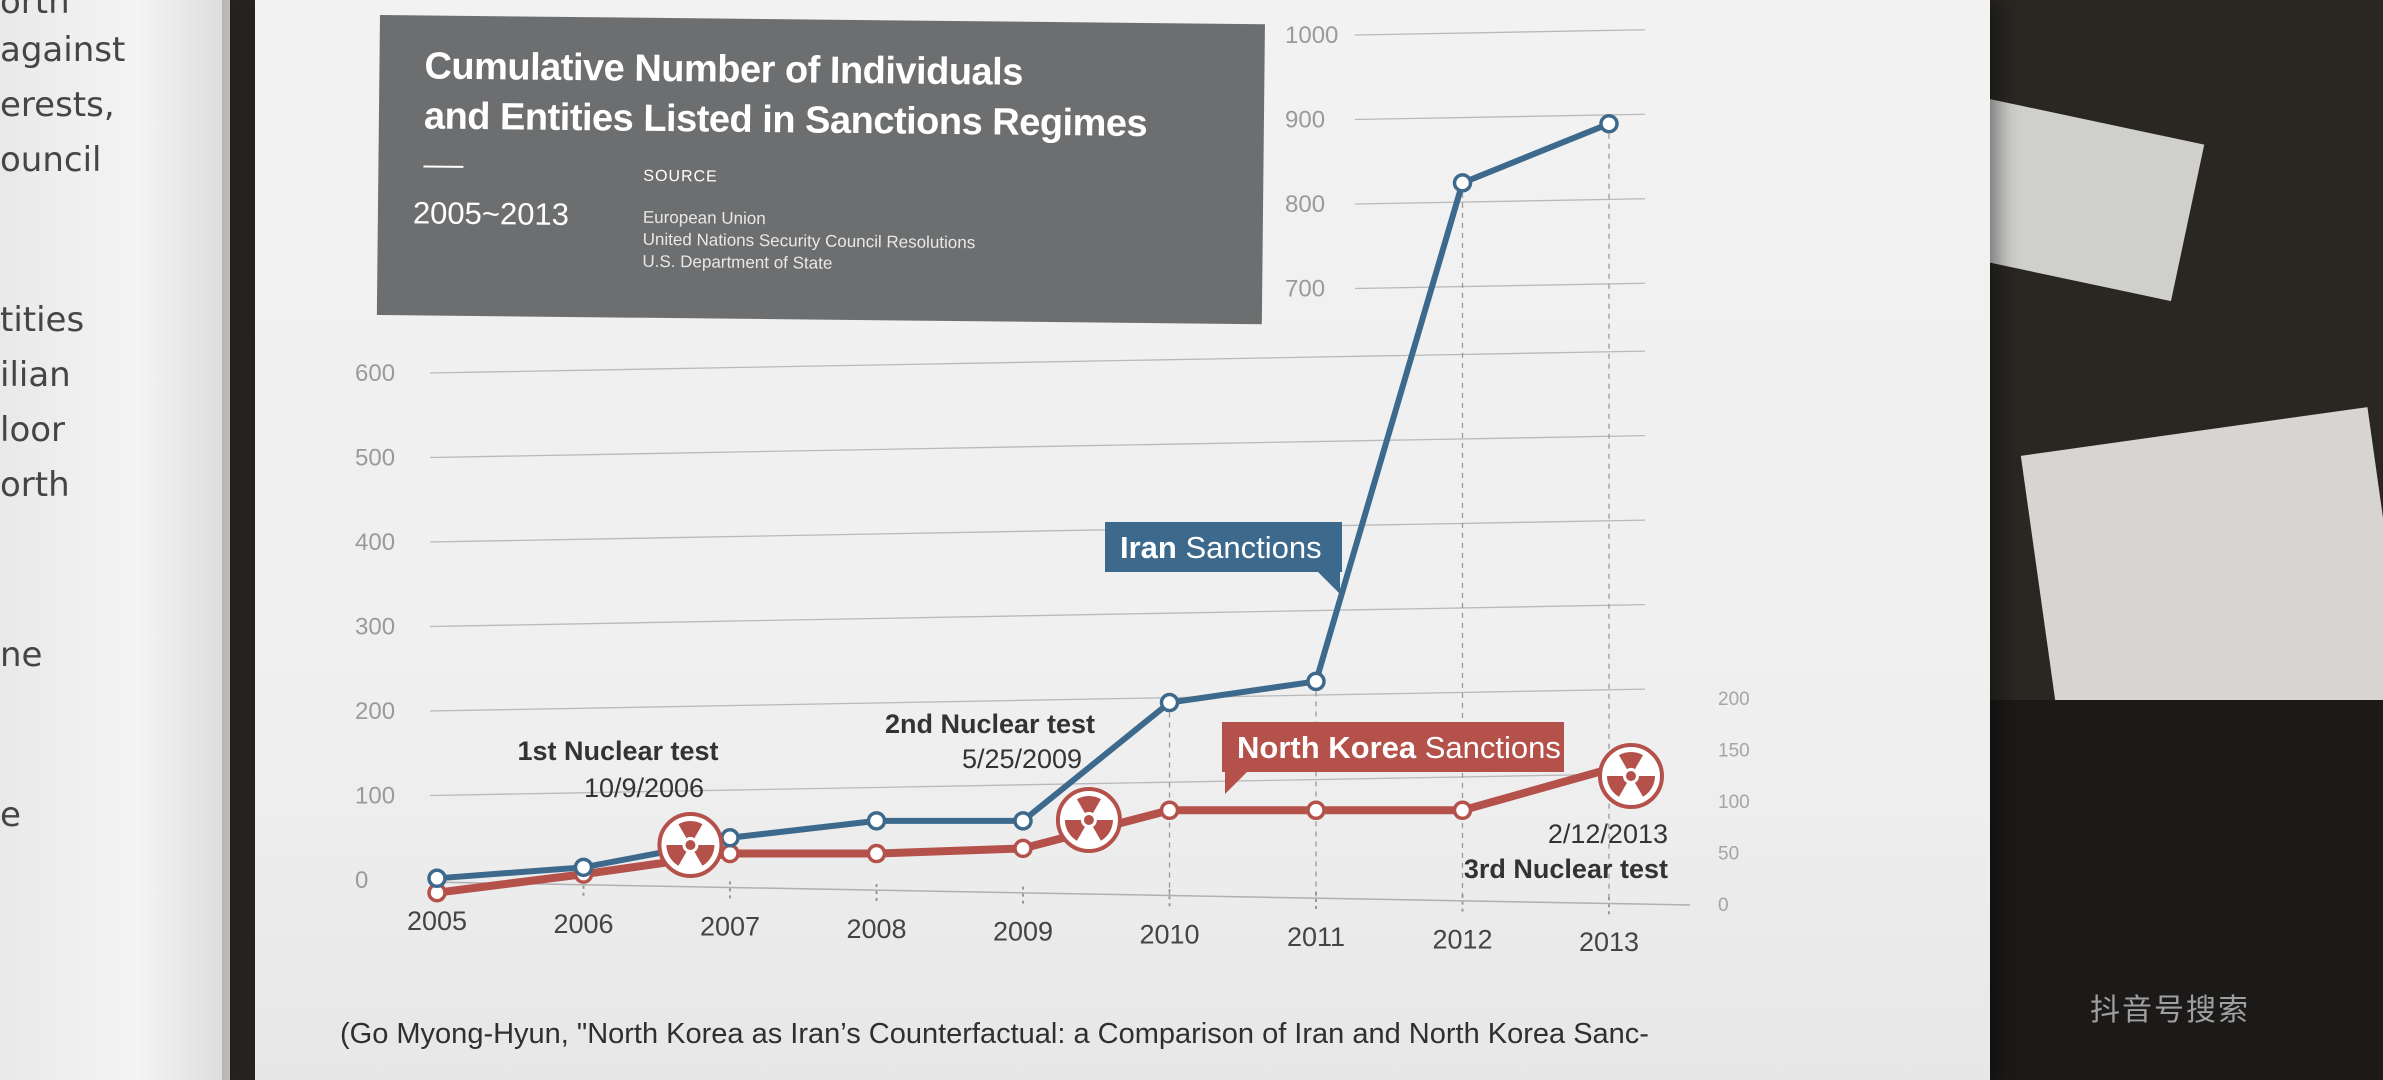 The width and height of the screenshot is (2383, 1080). What do you see at coordinates (1609, 942) in the screenshot?
I see `x-tick-label: 2013` at bounding box center [1609, 942].